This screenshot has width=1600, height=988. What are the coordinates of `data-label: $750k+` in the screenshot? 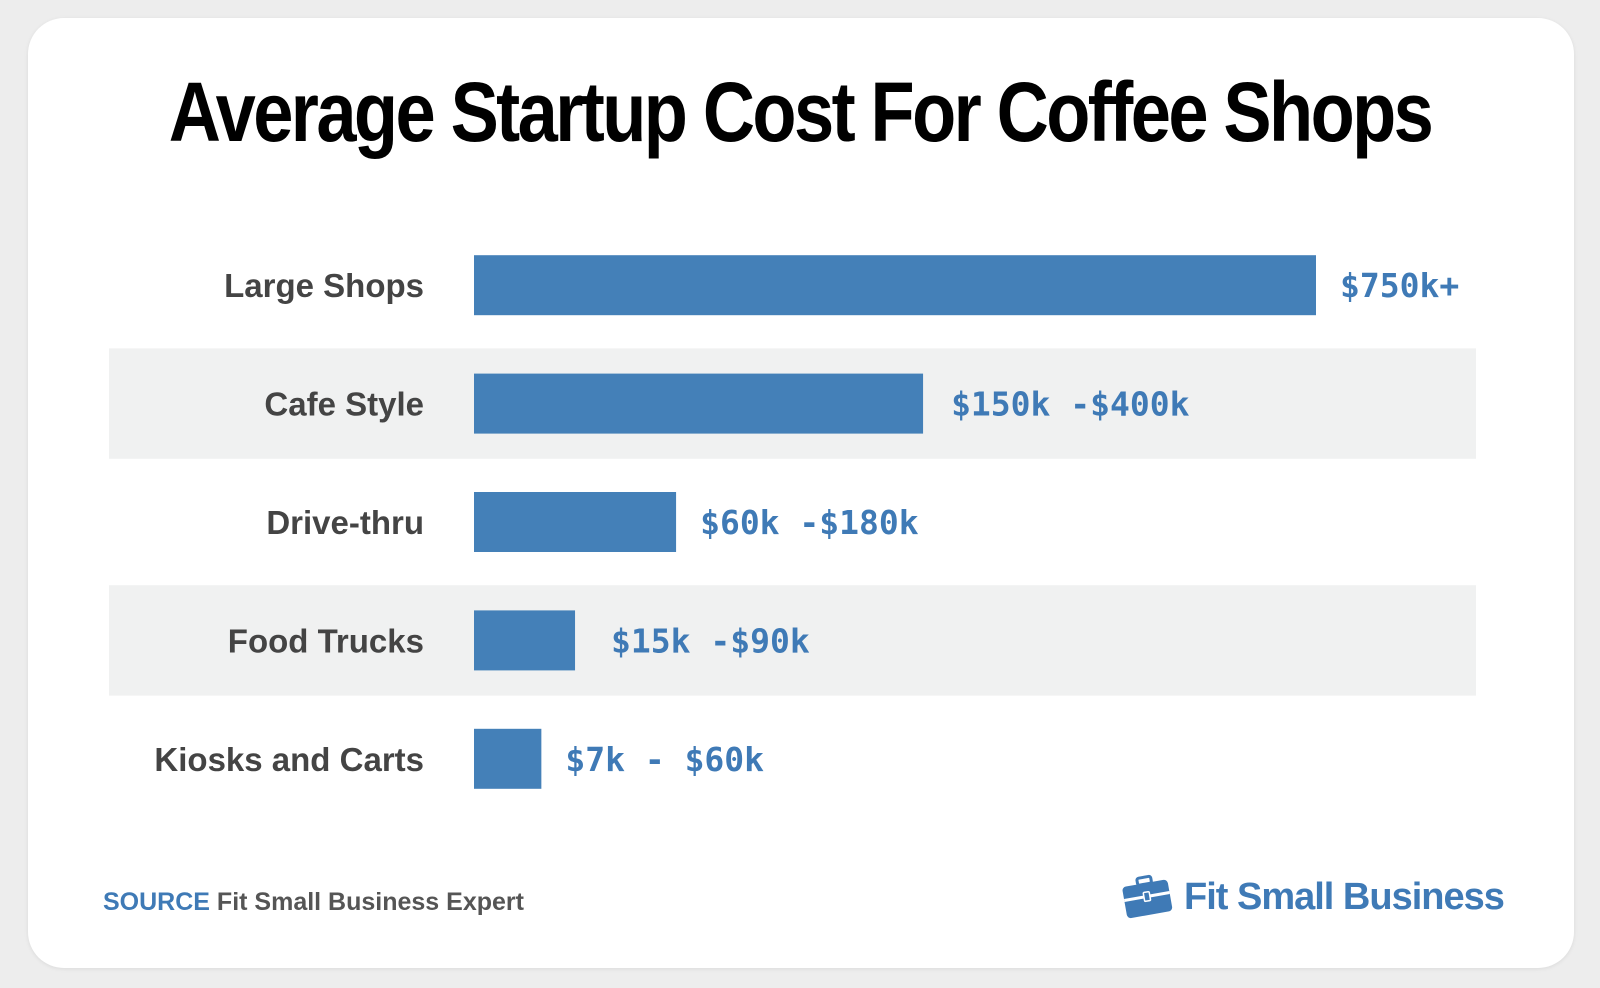 It's located at (1399, 285).